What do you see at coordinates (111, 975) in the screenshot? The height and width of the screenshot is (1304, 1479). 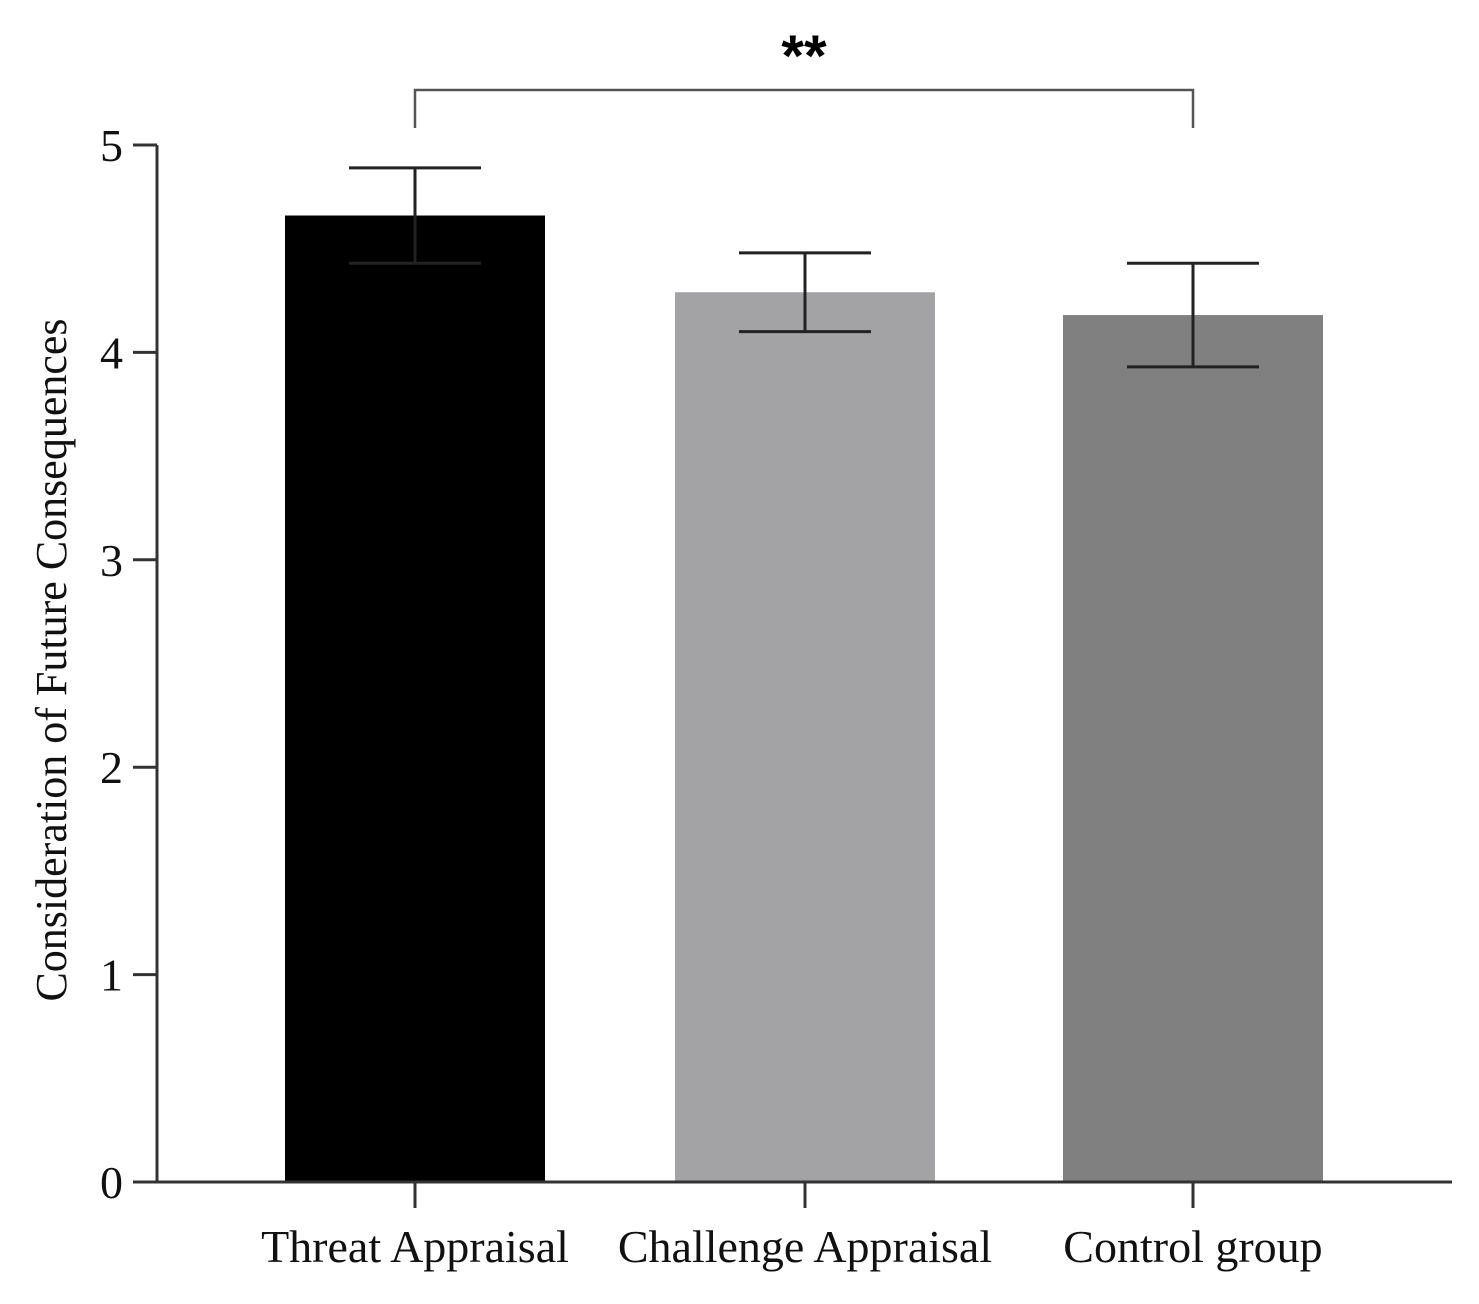 I see `y-tick-label-1: 1` at bounding box center [111, 975].